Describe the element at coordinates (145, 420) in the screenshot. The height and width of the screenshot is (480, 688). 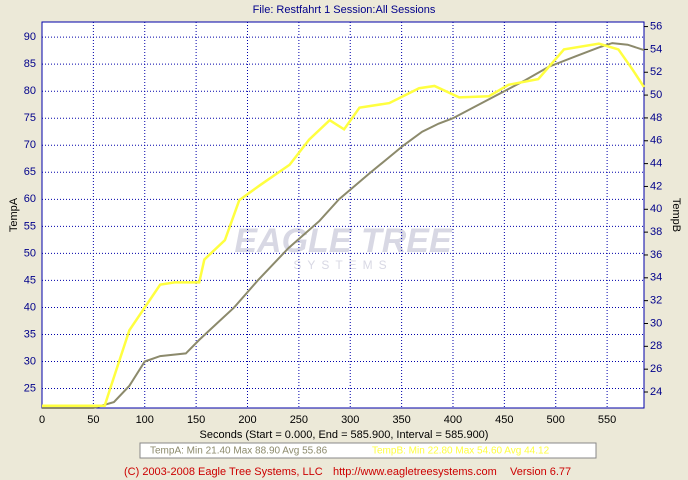
I see `x-tick-label: 100` at that location.